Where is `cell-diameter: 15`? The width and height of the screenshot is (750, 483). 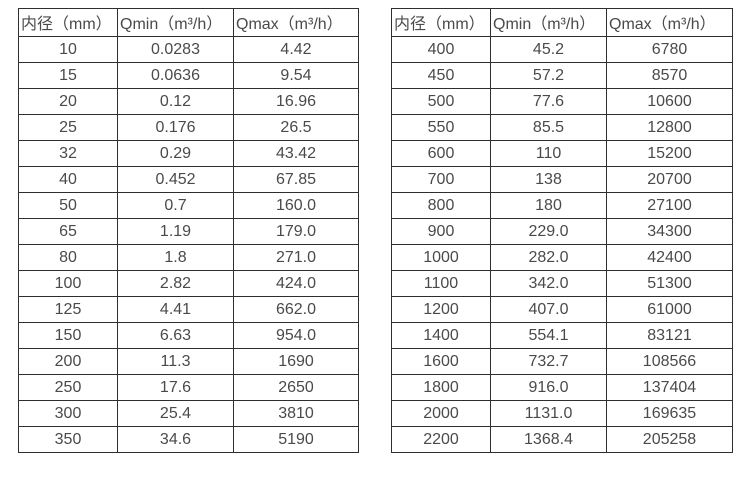 cell-diameter: 15 is located at coordinates (68, 75).